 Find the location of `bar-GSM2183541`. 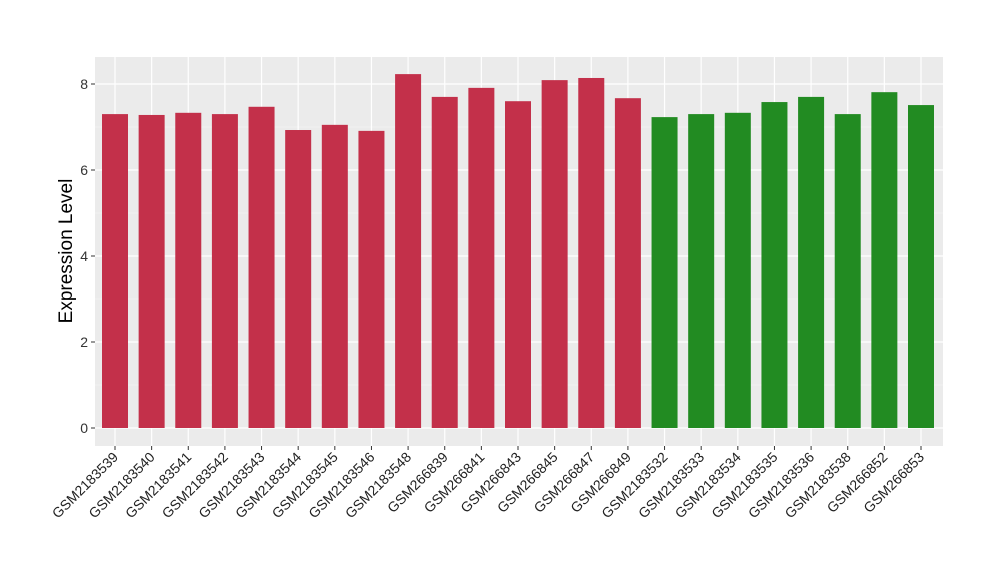

bar-GSM2183541 is located at coordinates (188, 270).